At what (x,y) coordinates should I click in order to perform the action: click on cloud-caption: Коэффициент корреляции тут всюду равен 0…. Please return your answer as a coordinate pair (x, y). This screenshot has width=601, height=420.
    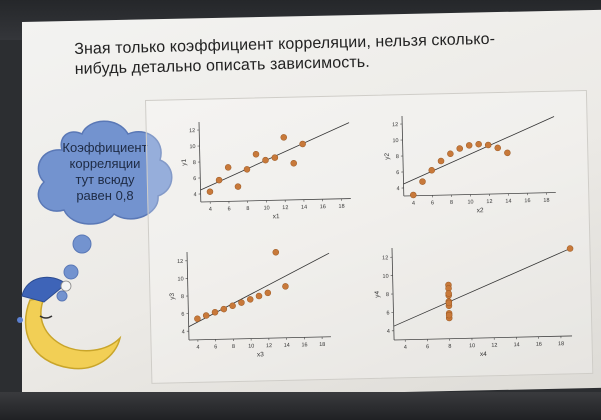
    Looking at the image, I should click on (105, 172).